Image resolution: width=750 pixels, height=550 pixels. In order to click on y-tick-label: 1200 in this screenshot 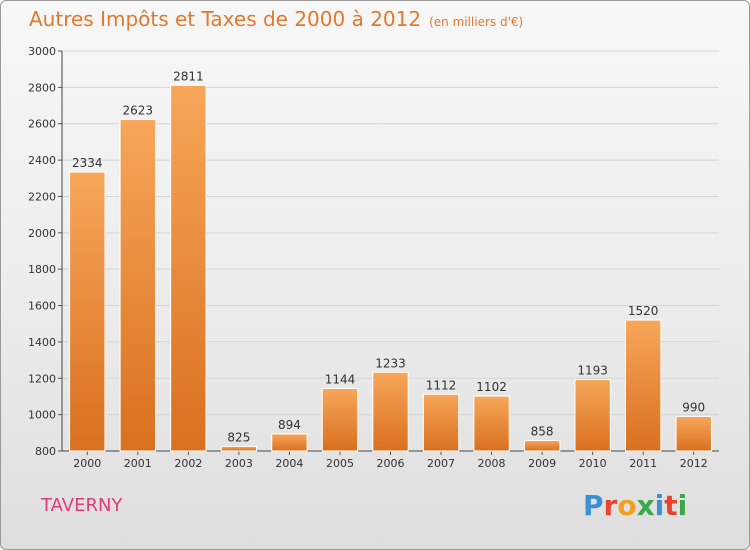, I will do `click(42, 378)`.